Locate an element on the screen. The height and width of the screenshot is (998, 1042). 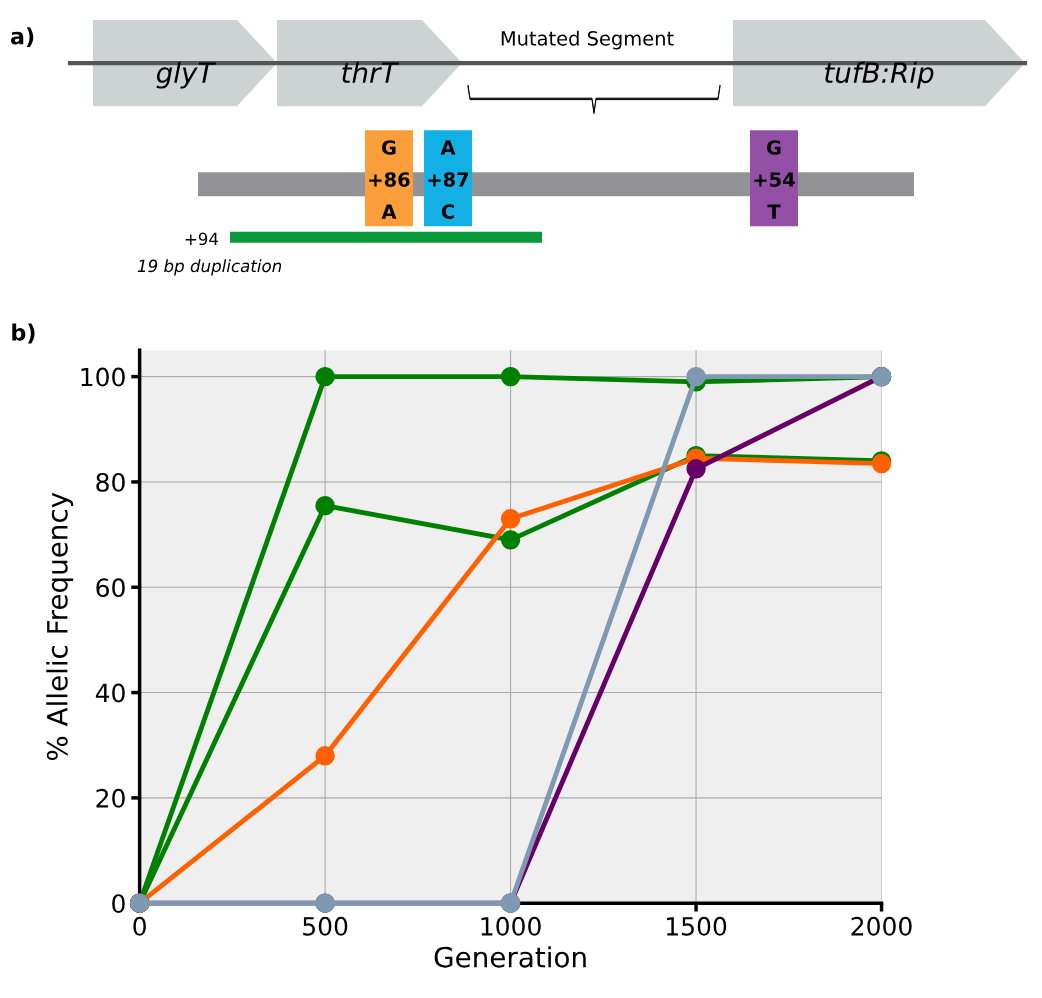
text: +94 is located at coordinates (202, 239).